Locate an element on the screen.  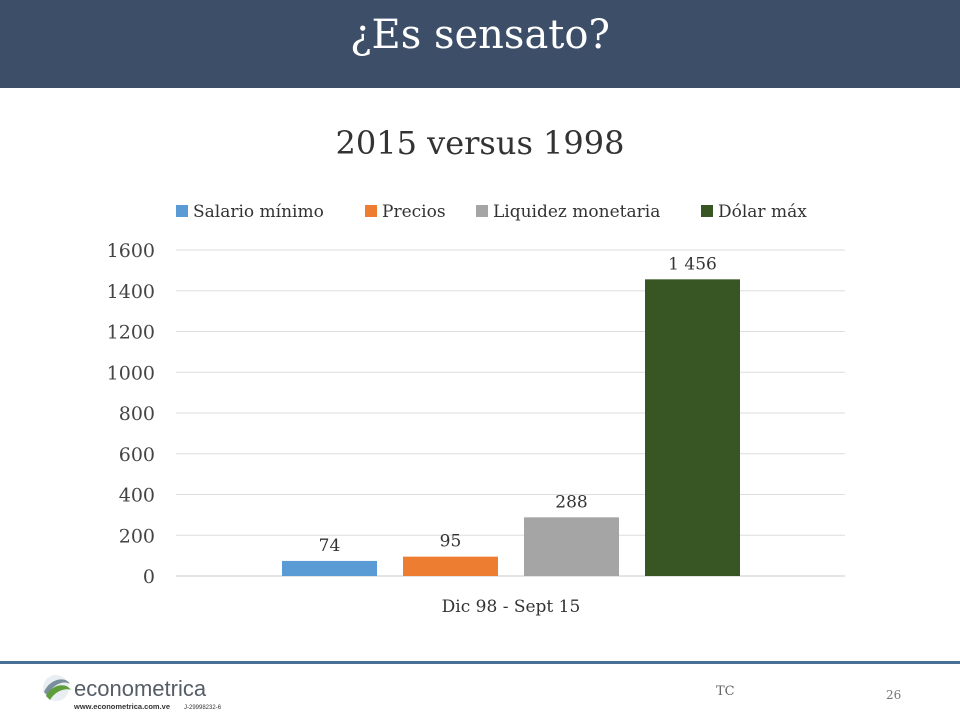
y-tick-label: 0 is located at coordinates (149, 577).